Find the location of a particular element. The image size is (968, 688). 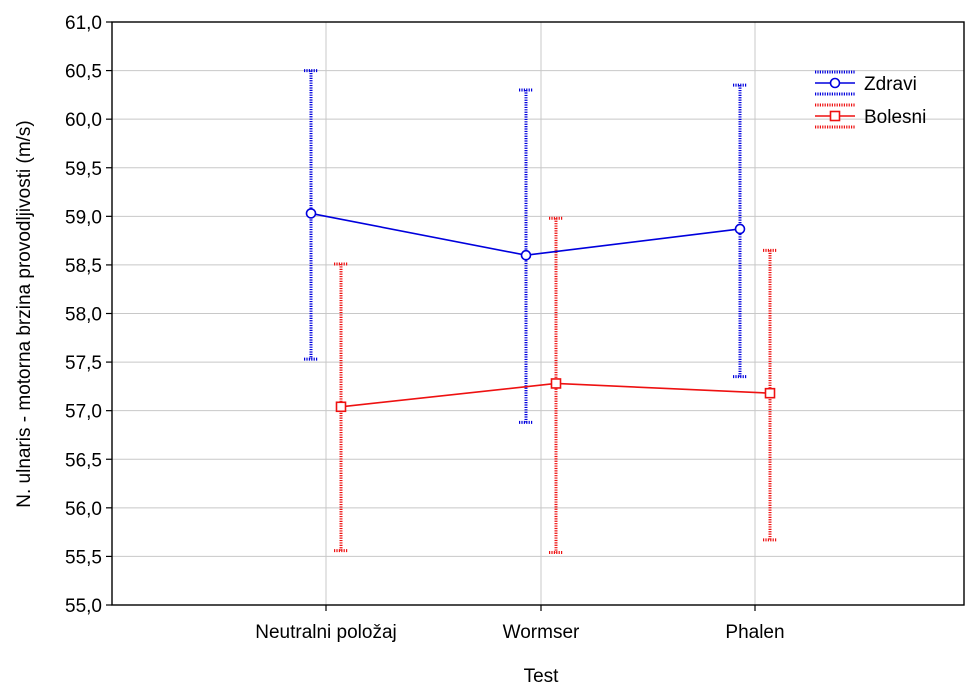

legend-label: Zdravi is located at coordinates (890, 84).